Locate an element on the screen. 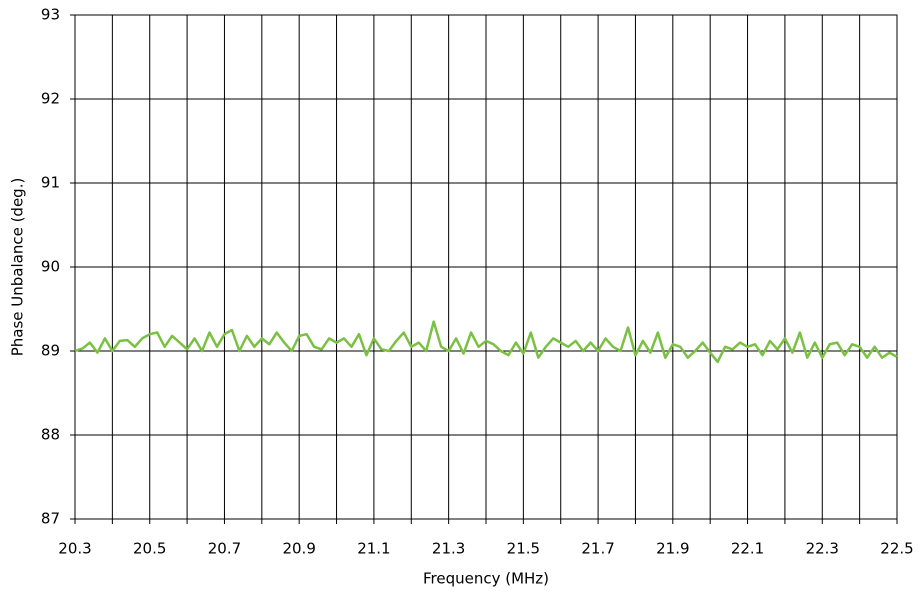 This screenshot has height=595, width=921. y-axis-label: Phase Unbalance (deg.) is located at coordinates (18, 267).